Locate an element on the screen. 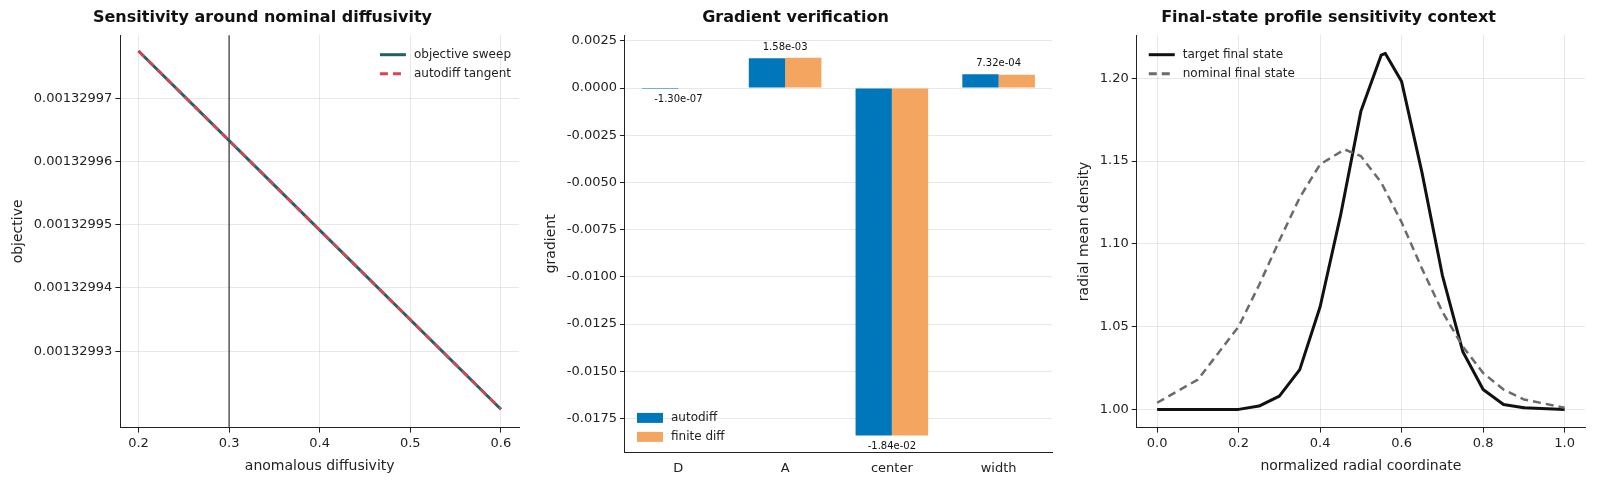 The height and width of the screenshot is (483, 1599). y-axis-title: radial mean density is located at coordinates (1083, 231).